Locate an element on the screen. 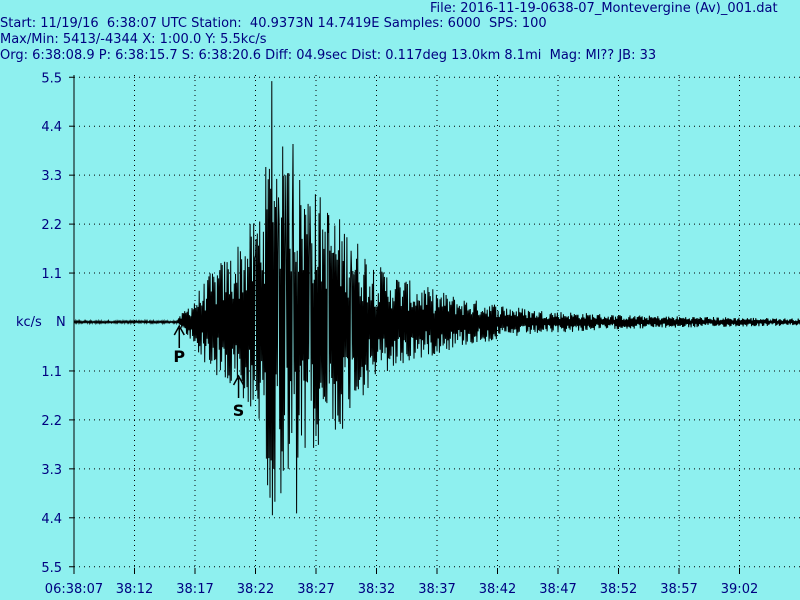 This screenshot has height=600, width=800. phase-markers: PS is located at coordinates (209, 372).